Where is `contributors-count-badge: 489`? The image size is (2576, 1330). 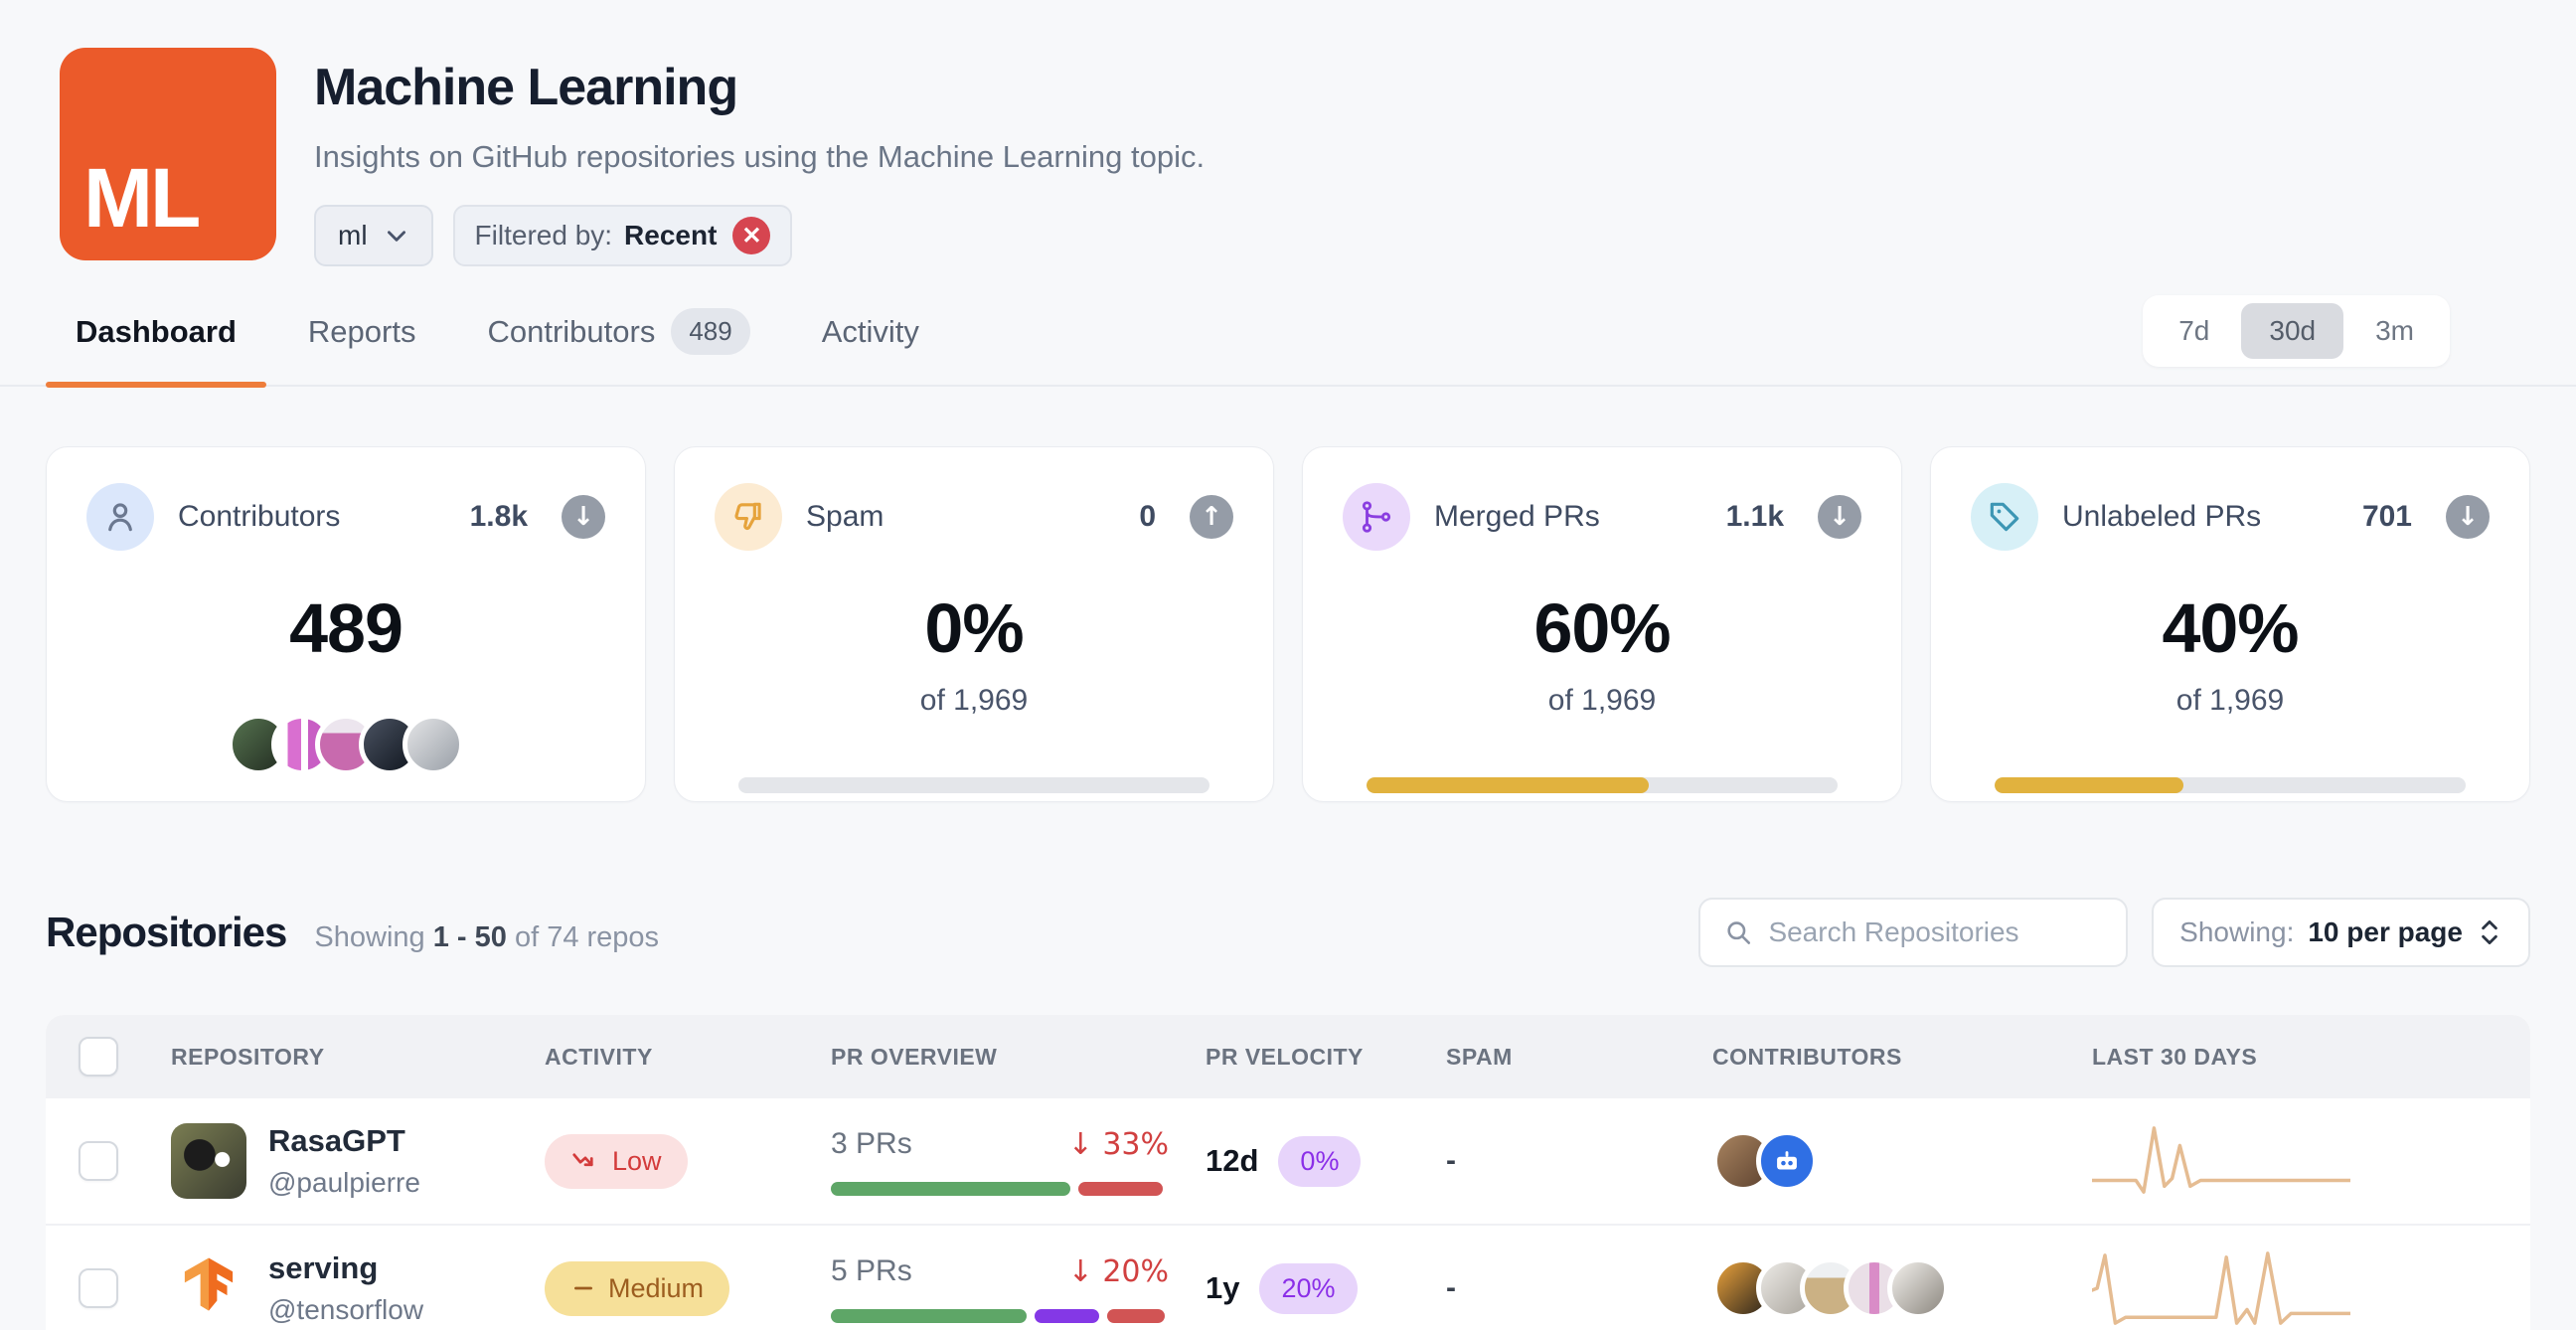
contributors-count-badge: 489 is located at coordinates (710, 331).